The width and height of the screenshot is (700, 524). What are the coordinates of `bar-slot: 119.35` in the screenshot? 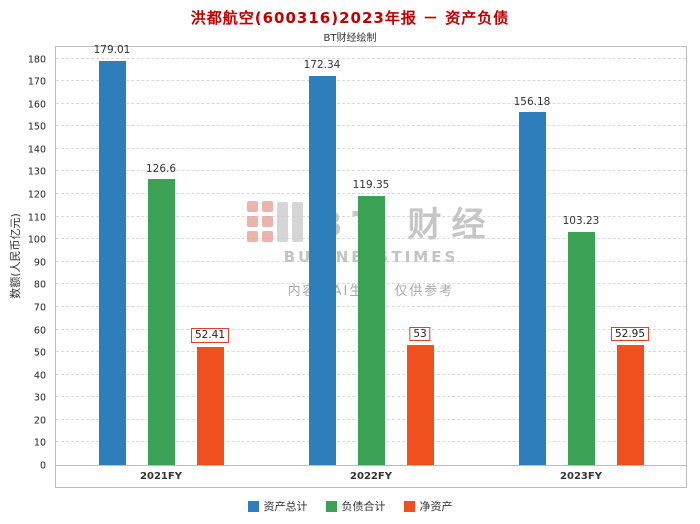 It's located at (371, 256).